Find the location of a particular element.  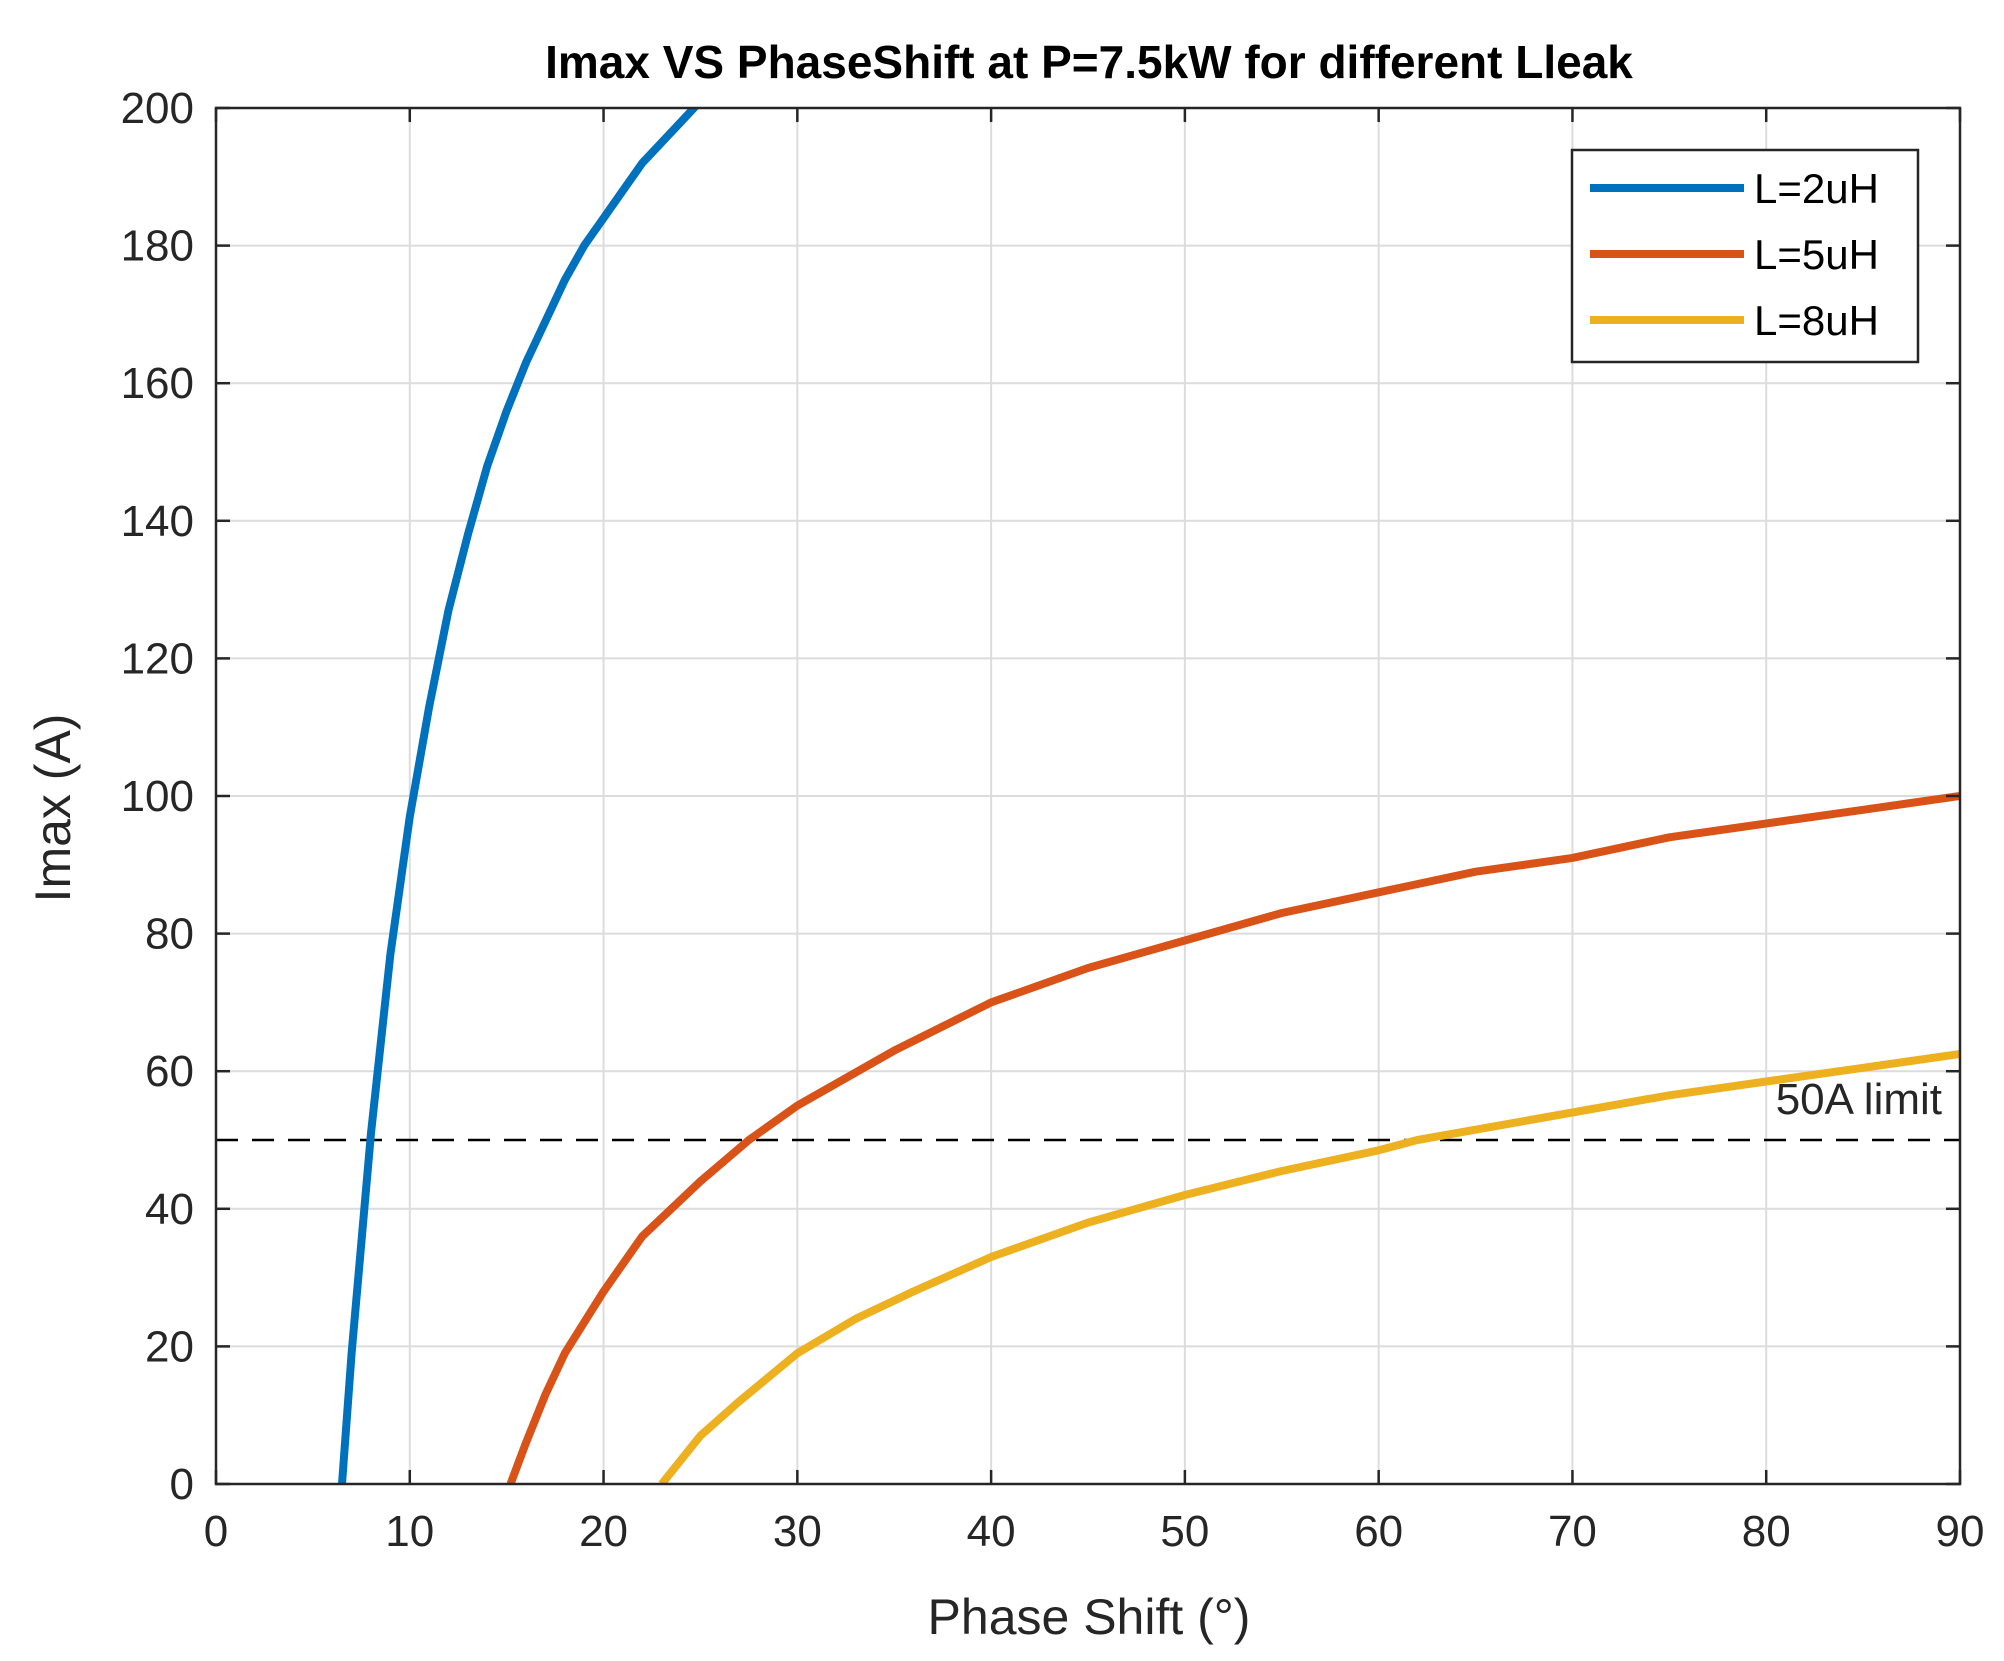

reference-line-group: 50A limit is located at coordinates (1088, 1108).